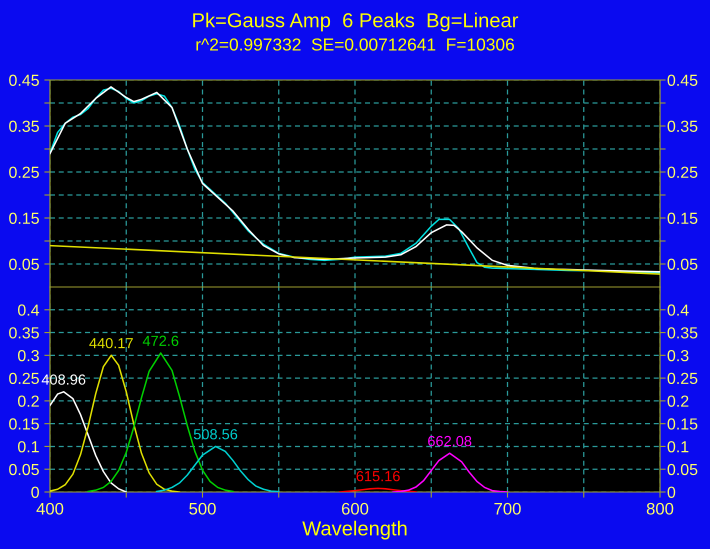 This screenshot has height=549, width=710. Describe the element at coordinates (507, 508) in the screenshot. I see `x-tick-label: 700` at that location.